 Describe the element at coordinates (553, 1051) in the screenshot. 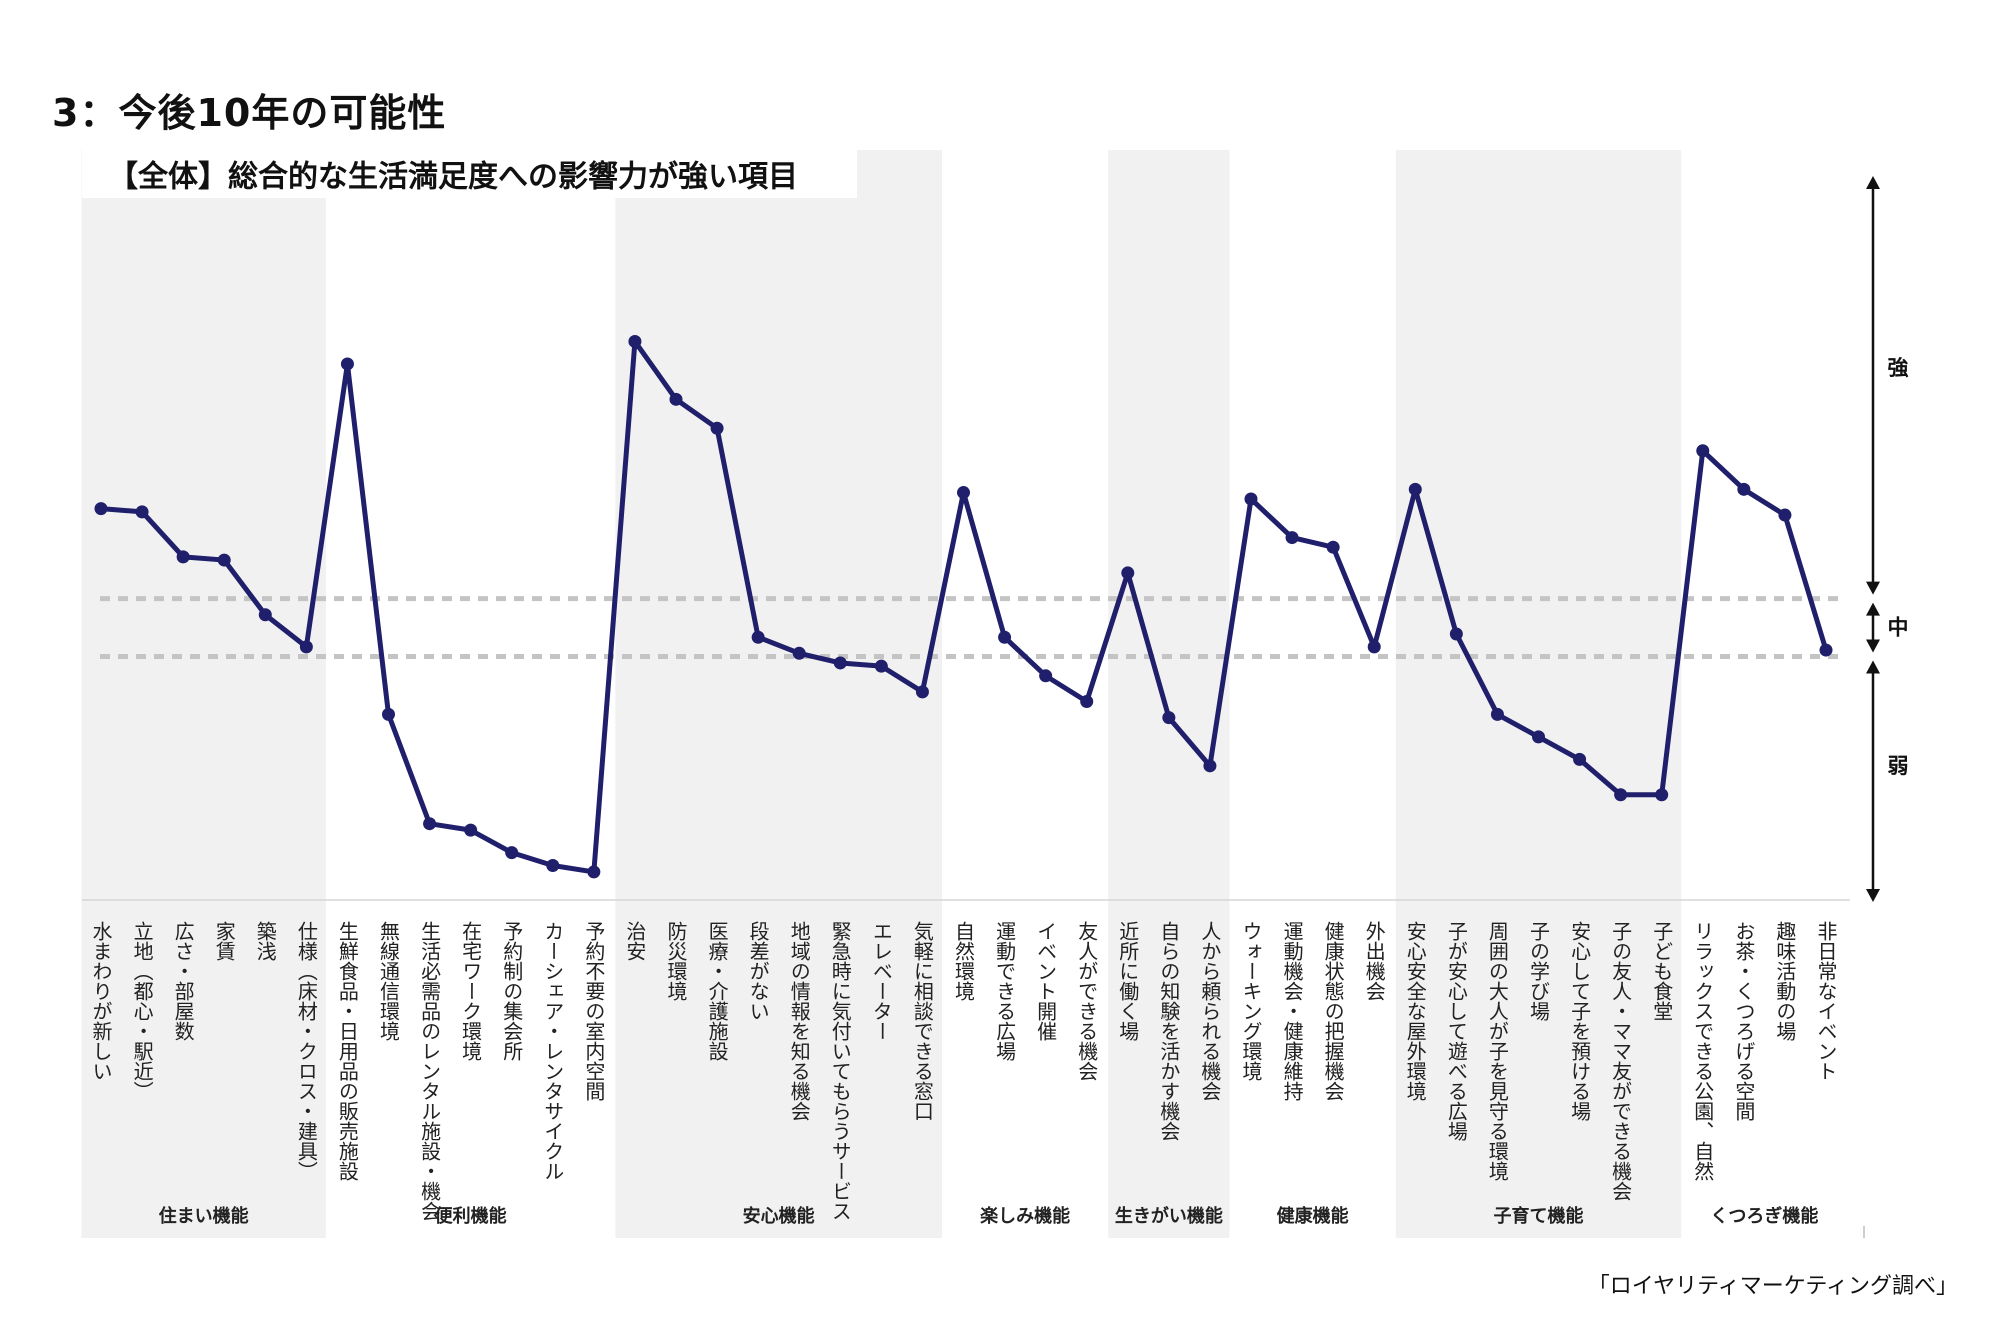

I see `x-tick-label: カーシェア・レンタサイクル` at that location.